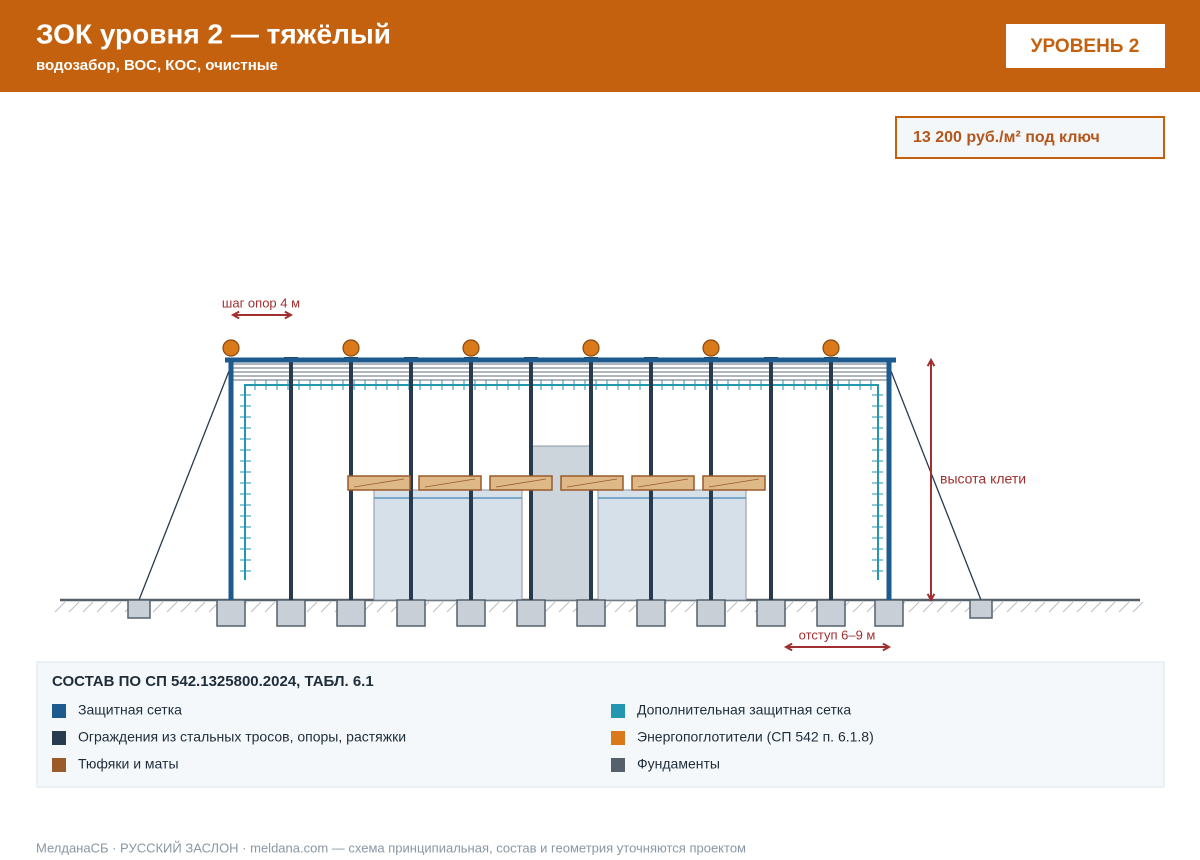  Describe the element at coordinates (983, 479) in the screenshot. I see `height-label: высота клети` at that location.